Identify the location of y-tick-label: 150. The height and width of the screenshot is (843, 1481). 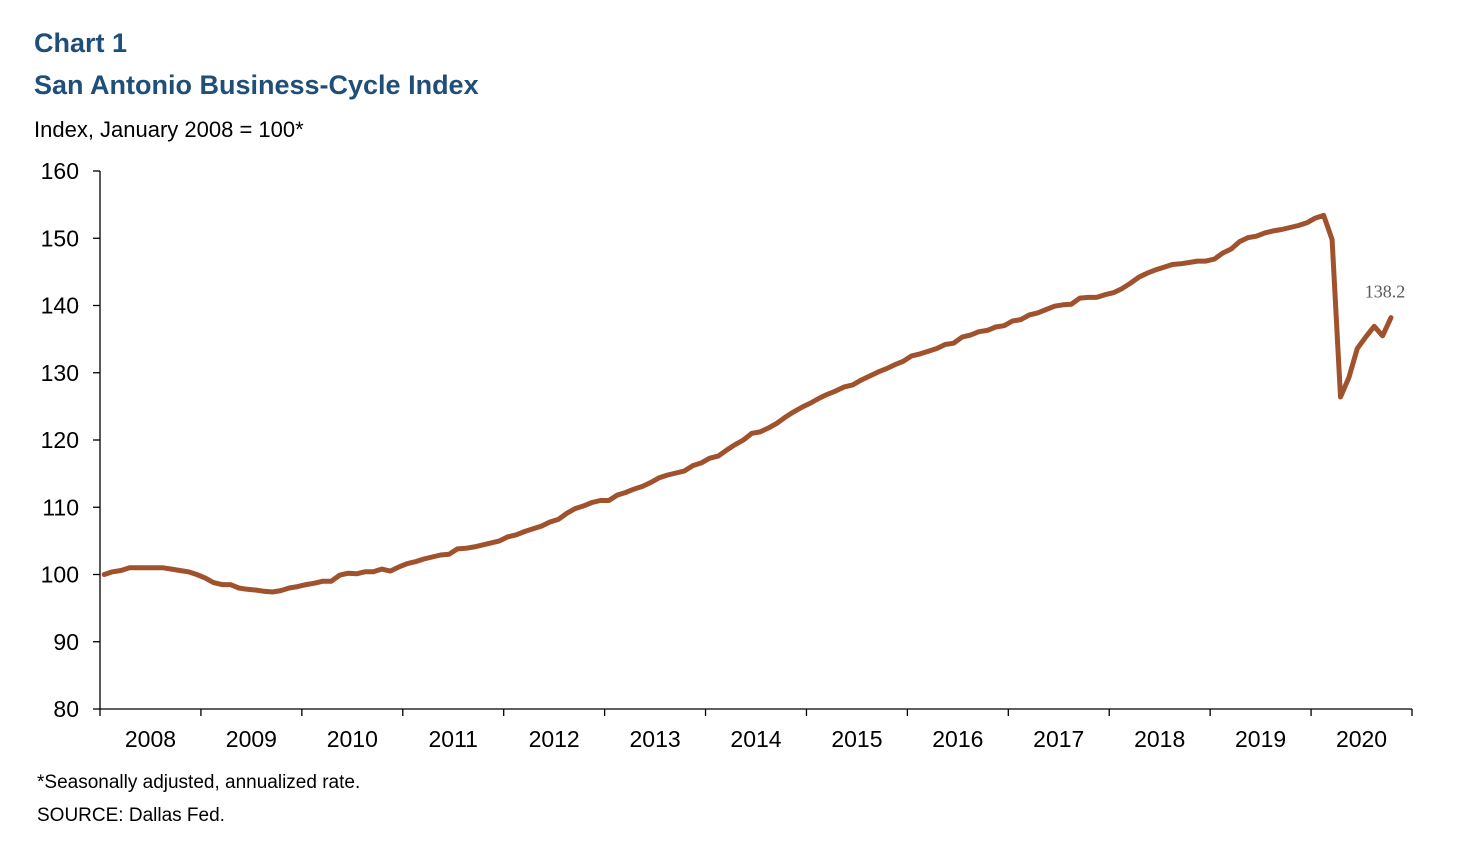
(60, 238).